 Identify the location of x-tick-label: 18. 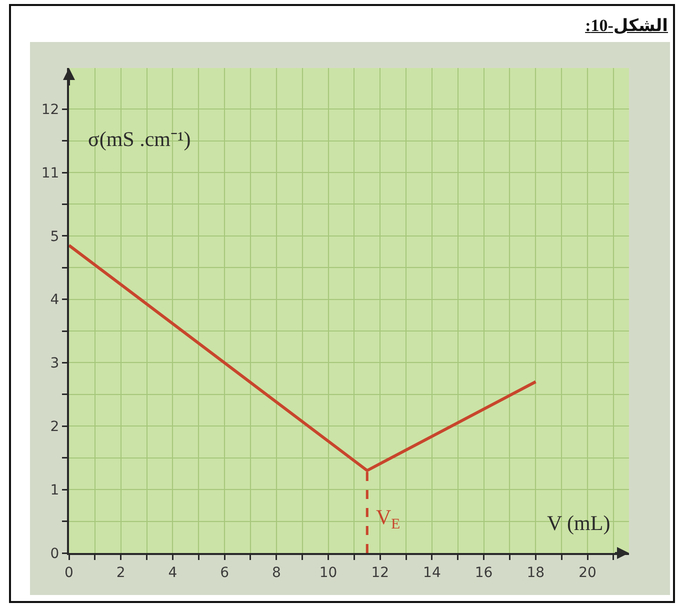
(535, 572).